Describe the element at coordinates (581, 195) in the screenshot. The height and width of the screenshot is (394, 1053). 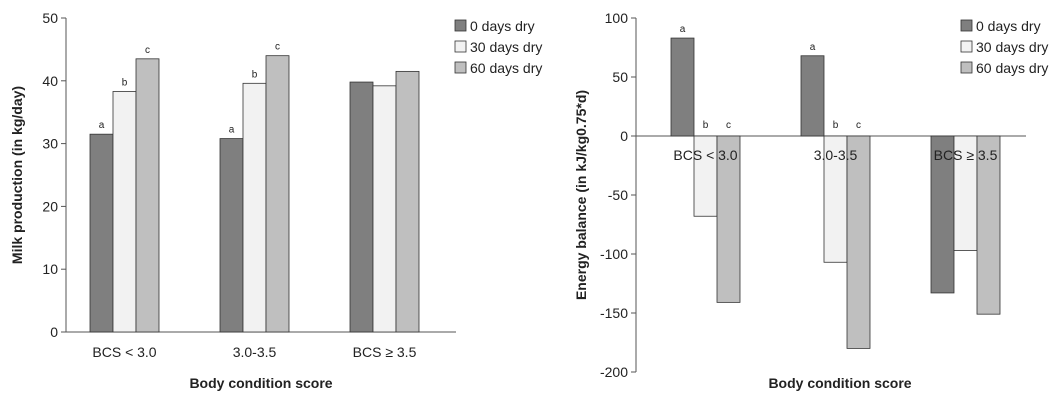
I see `y-axis-title: Energy balance (in kJ/kg0.75*d)` at that location.